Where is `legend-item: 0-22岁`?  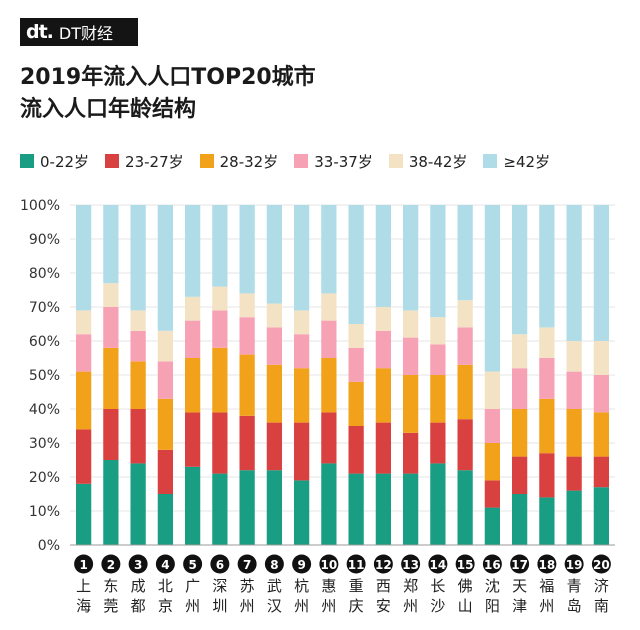 legend-item: 0-22岁 is located at coordinates (54, 161).